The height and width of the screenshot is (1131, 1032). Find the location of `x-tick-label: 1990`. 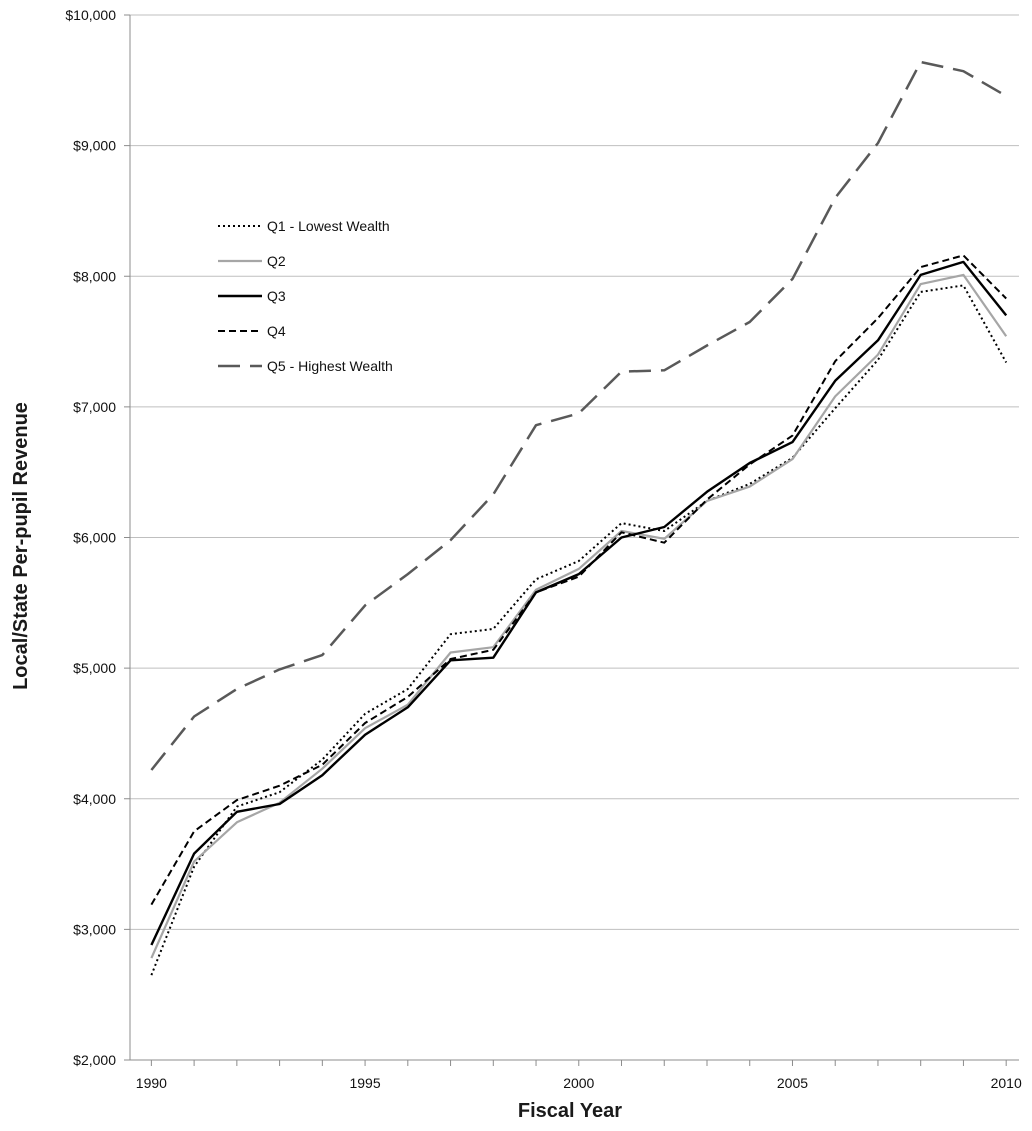

x-tick-label: 1990 is located at coordinates (151, 1083).